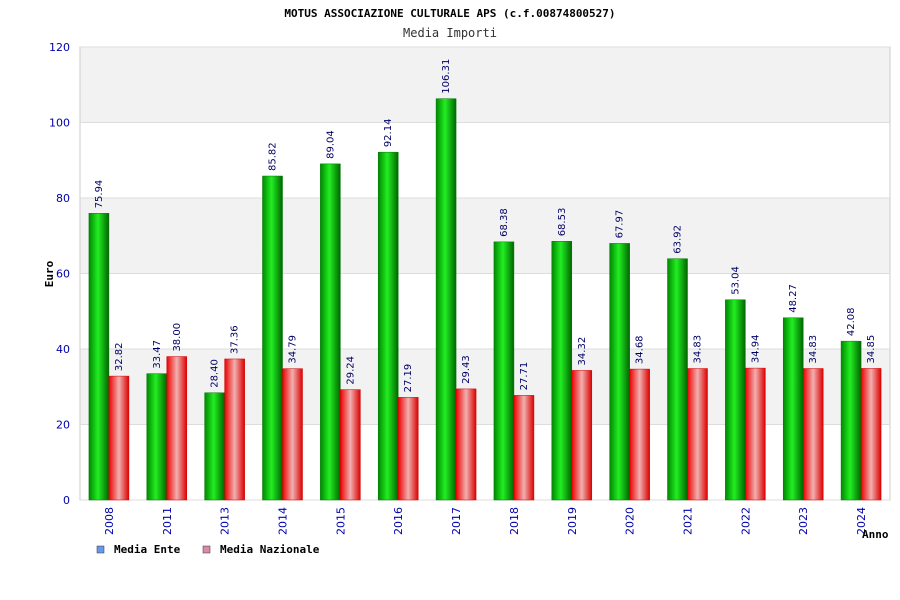 The height and width of the screenshot is (600, 900). Describe the element at coordinates (63, 349) in the screenshot. I see `y-tick-label: 40` at that location.